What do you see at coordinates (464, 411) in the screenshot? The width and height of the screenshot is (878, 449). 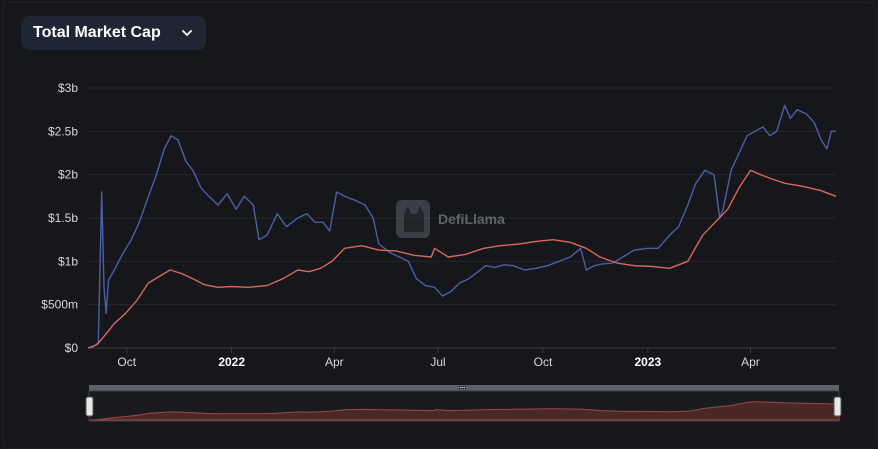 I see `overview-area` at bounding box center [464, 411].